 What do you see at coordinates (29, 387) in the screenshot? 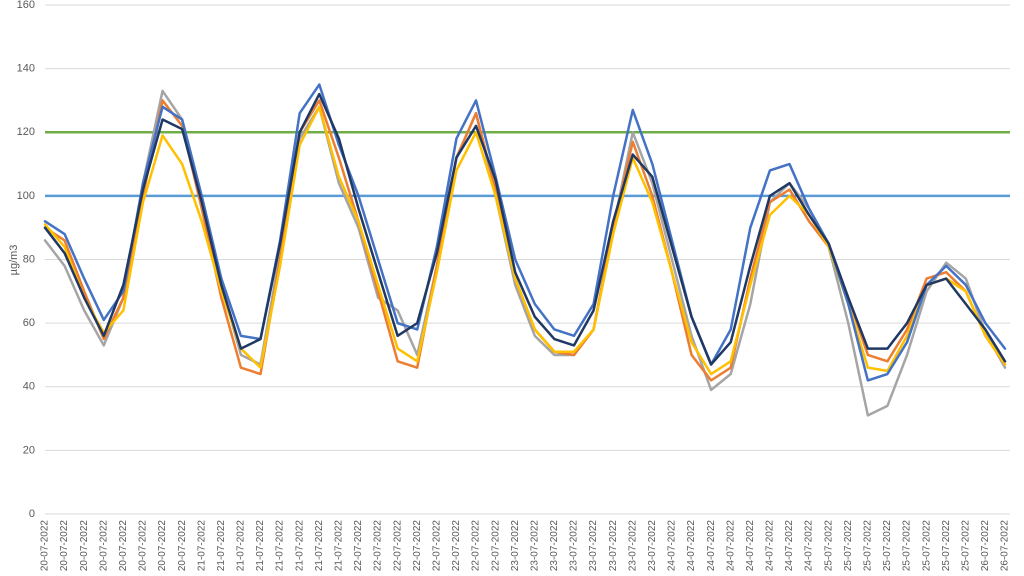
I see `y-tick-label: 40` at bounding box center [29, 387].